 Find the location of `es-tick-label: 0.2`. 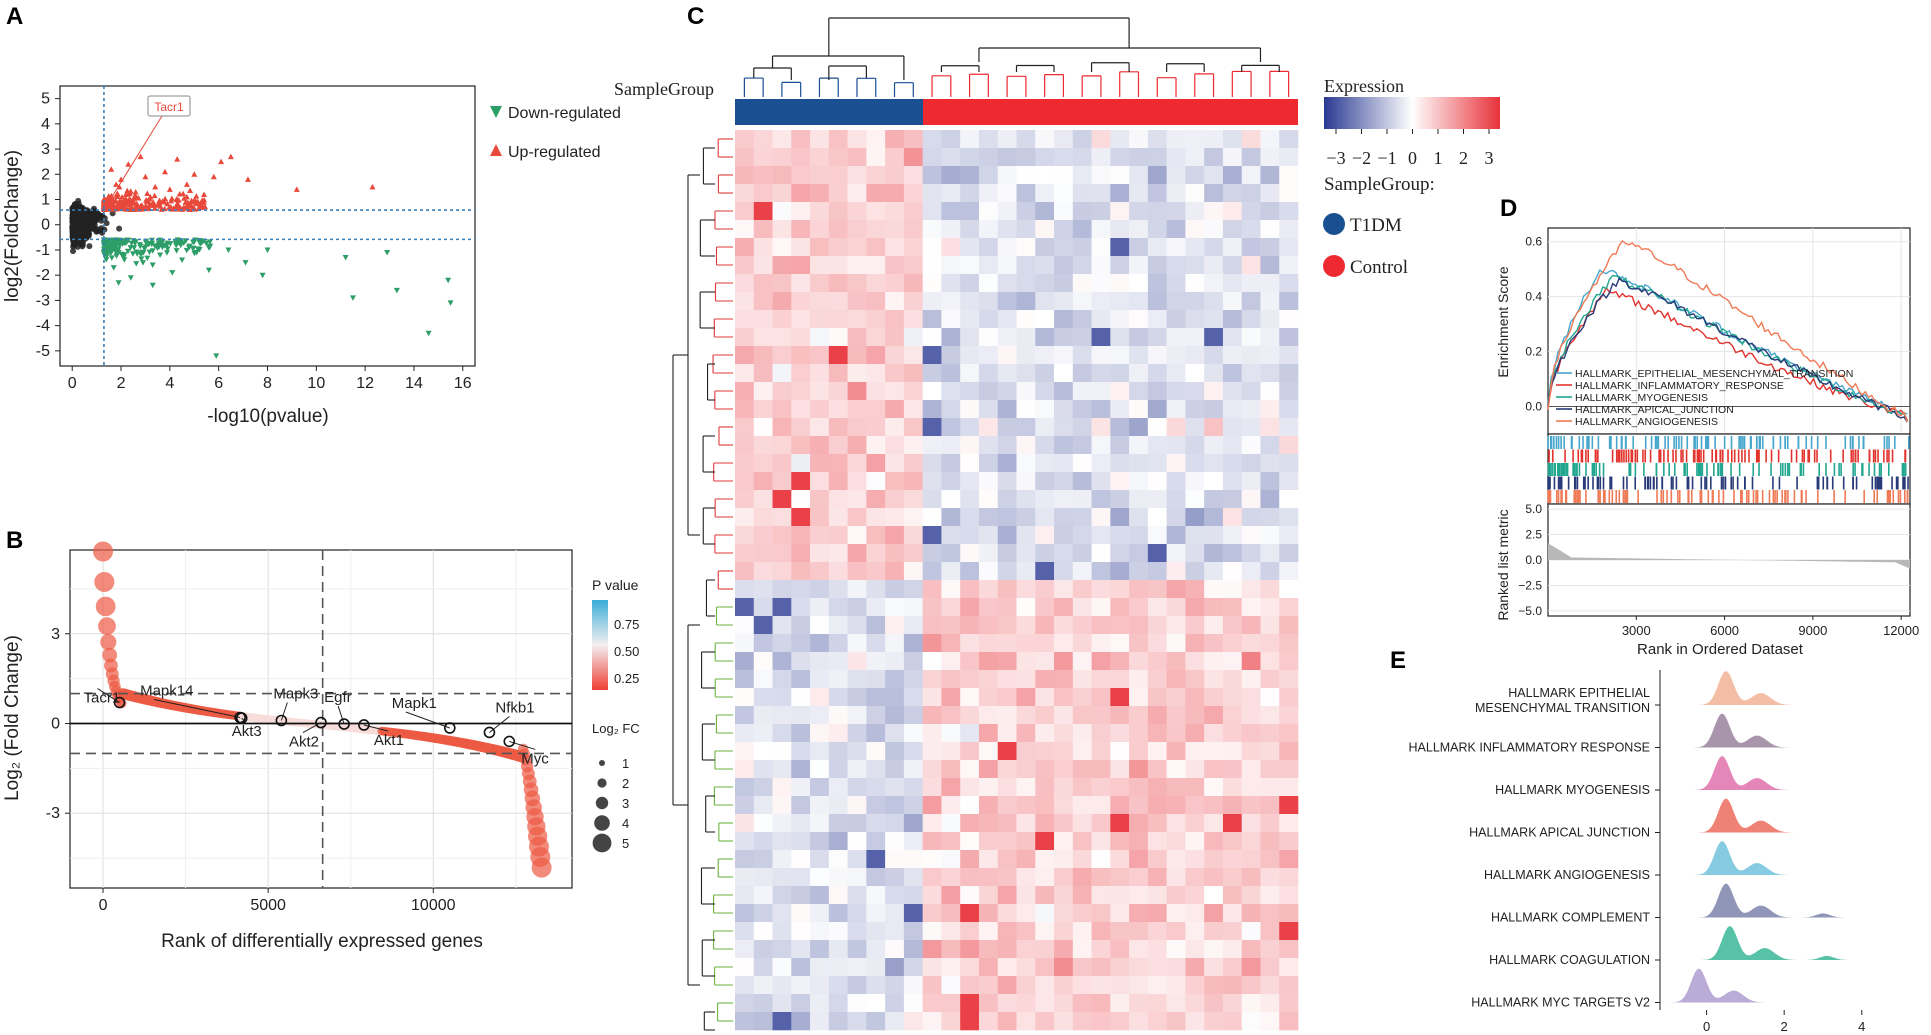

es-tick-label: 0.2 is located at coordinates (1533, 352).